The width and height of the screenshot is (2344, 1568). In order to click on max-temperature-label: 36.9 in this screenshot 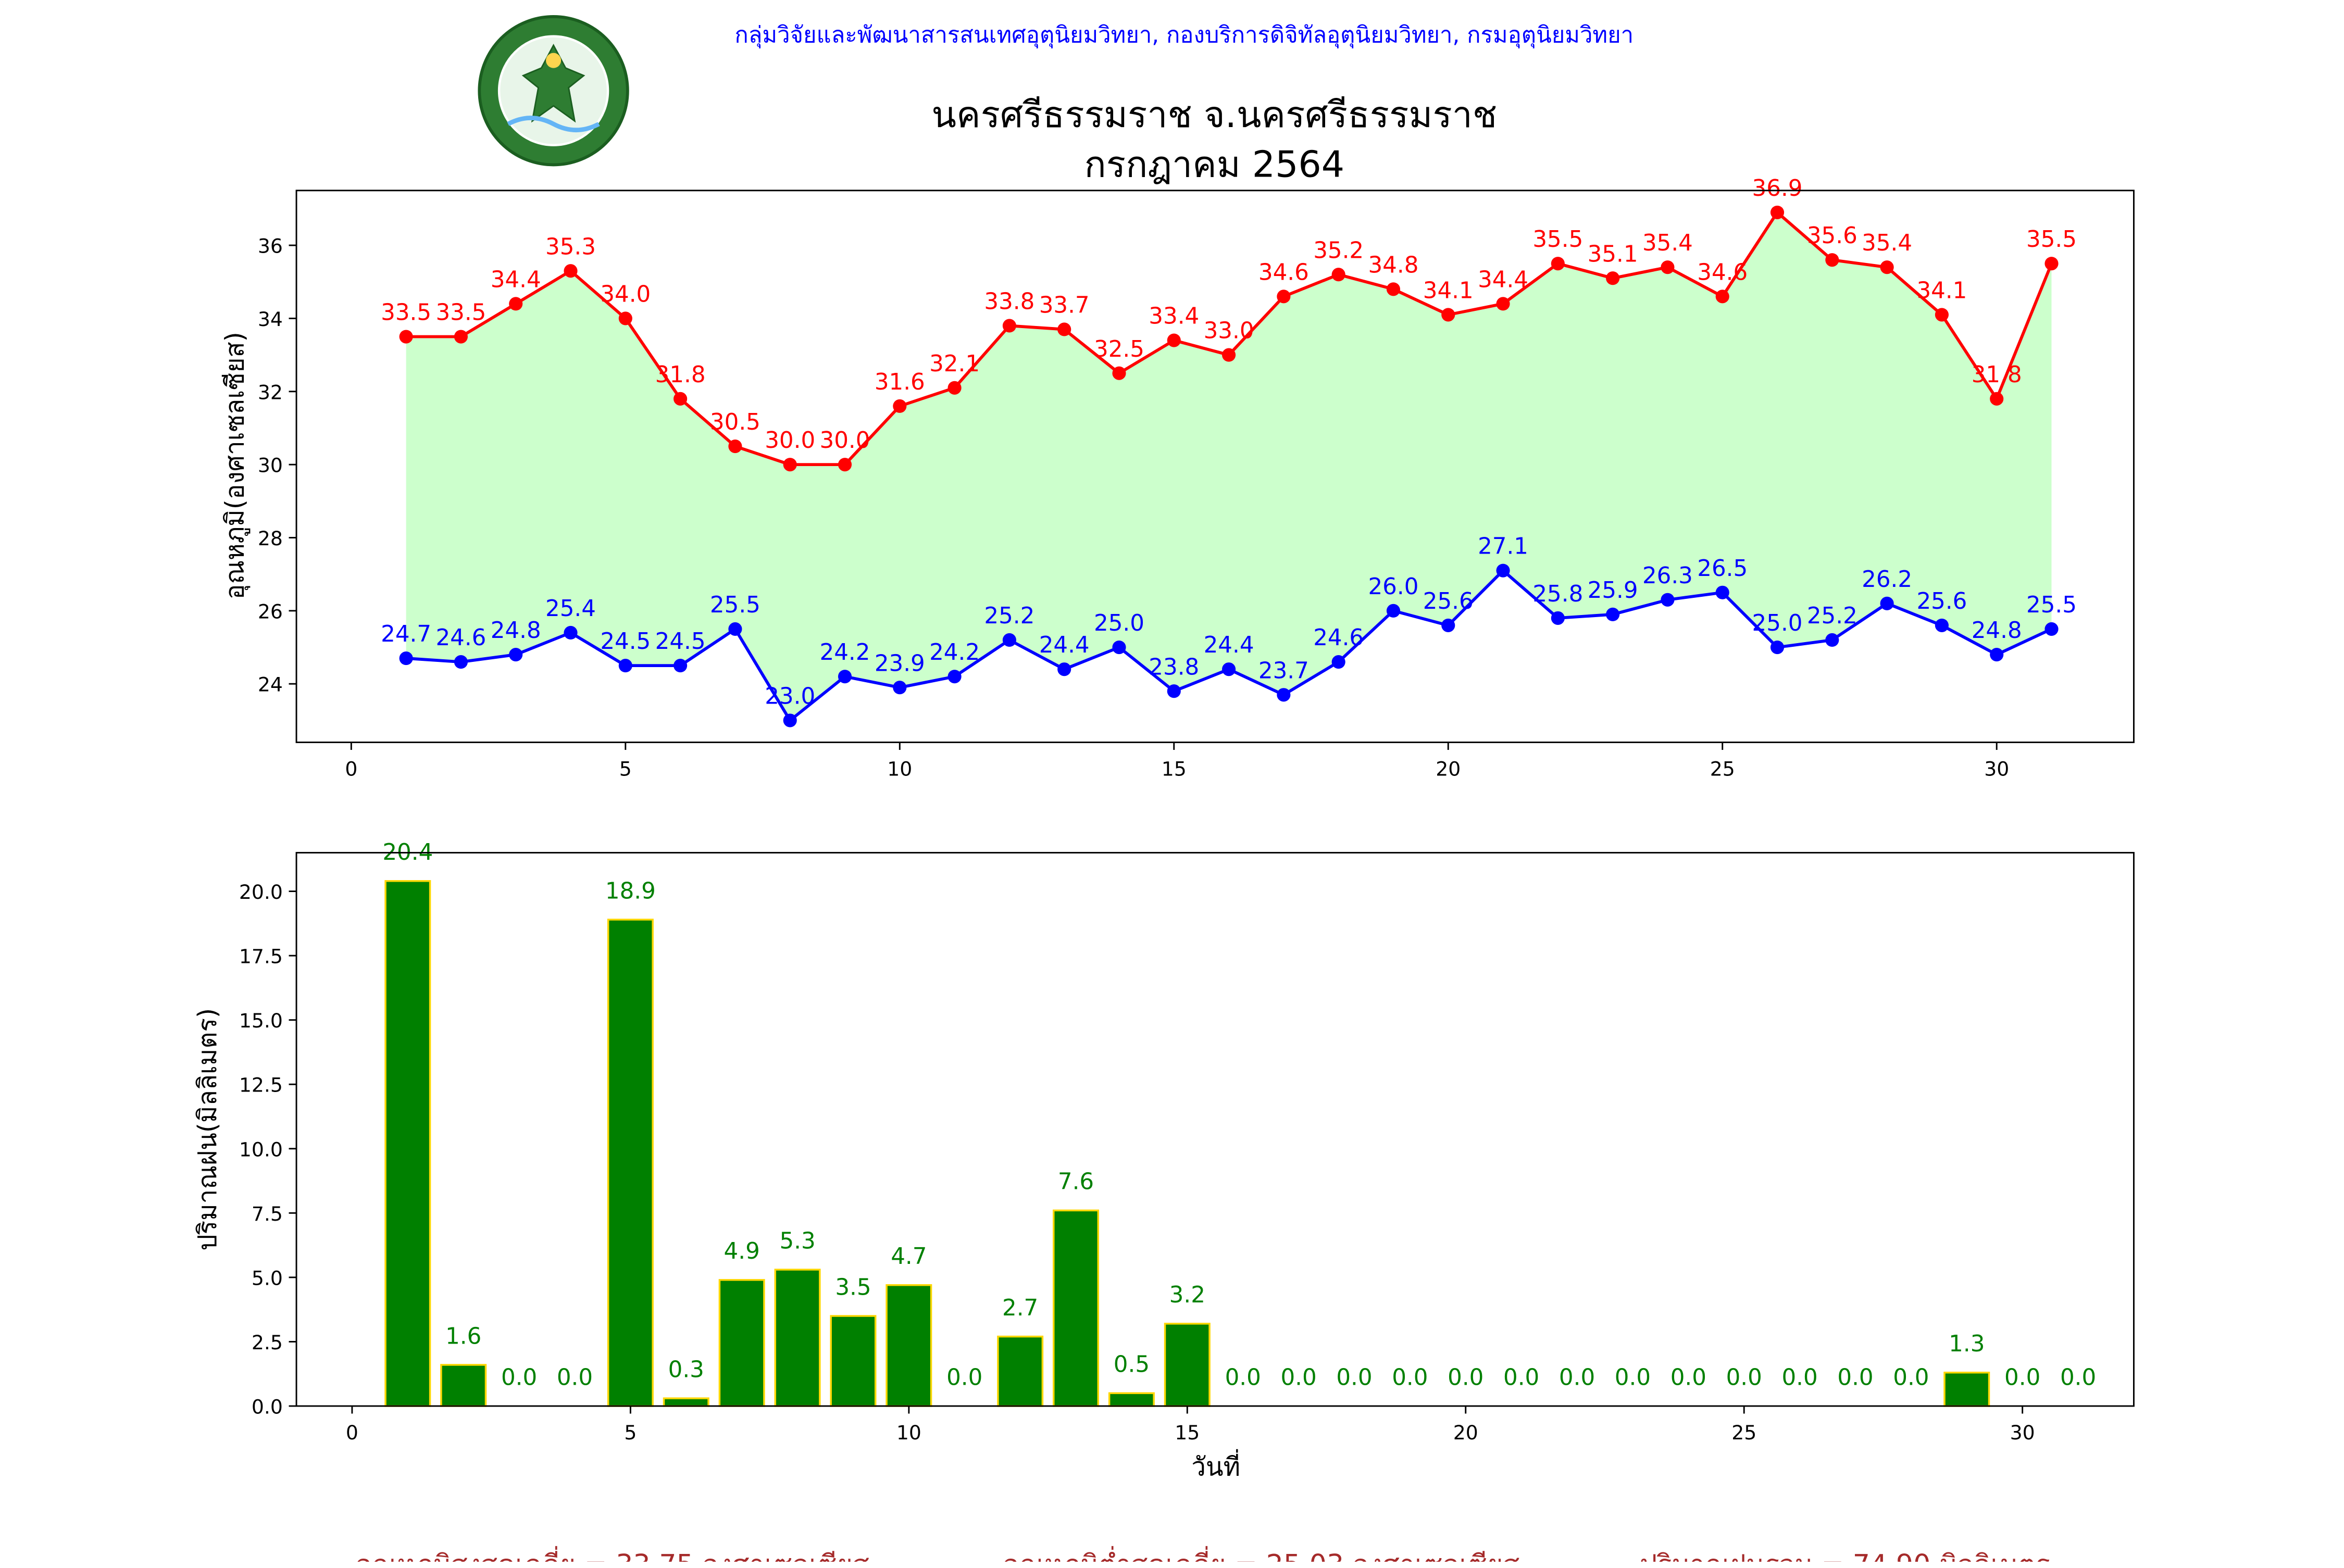, I will do `click(1777, 188)`.